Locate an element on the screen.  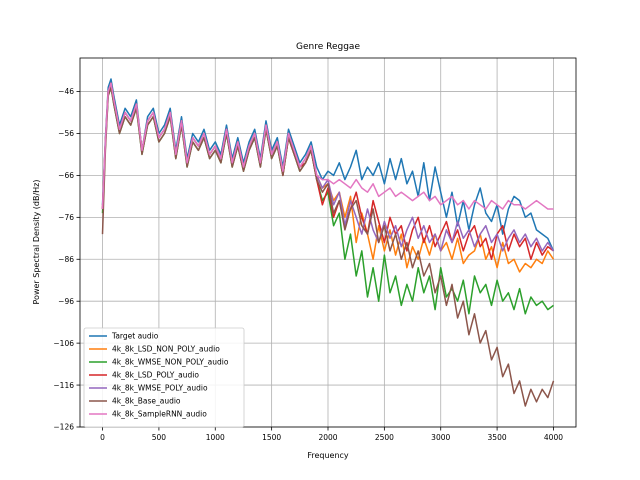
y-axis-ticks: −126 −116 −106 −96 −86 −76 −66 −56 −46 is located at coordinates (66, 259).